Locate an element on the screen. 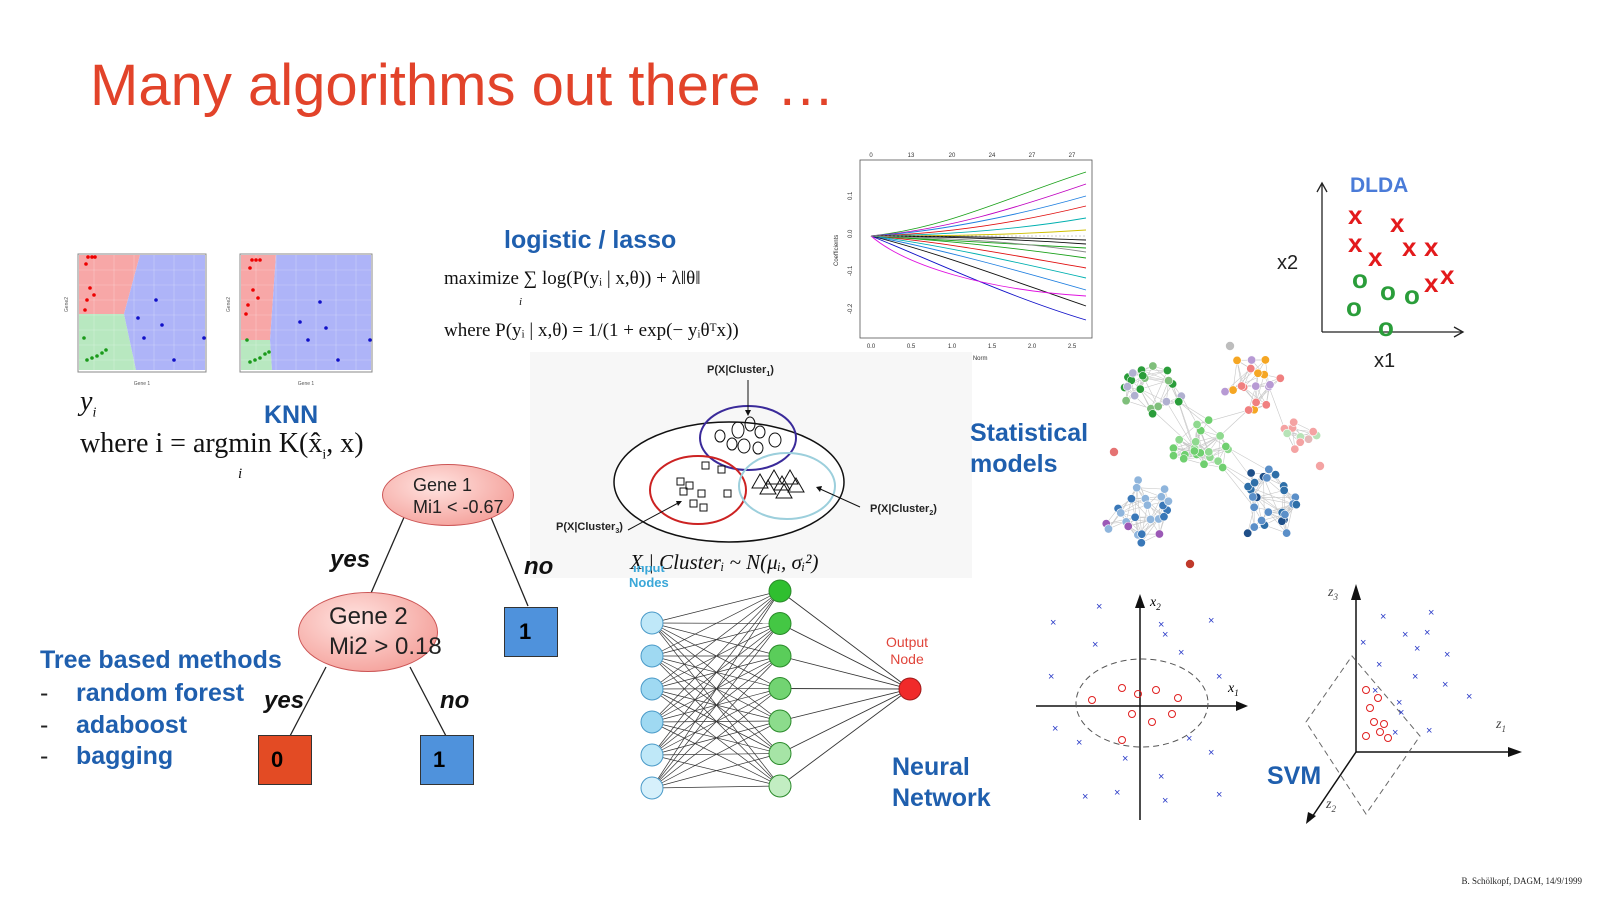 The image size is (1600, 900). tree-leaf-top-right: 1 is located at coordinates (531, 632).